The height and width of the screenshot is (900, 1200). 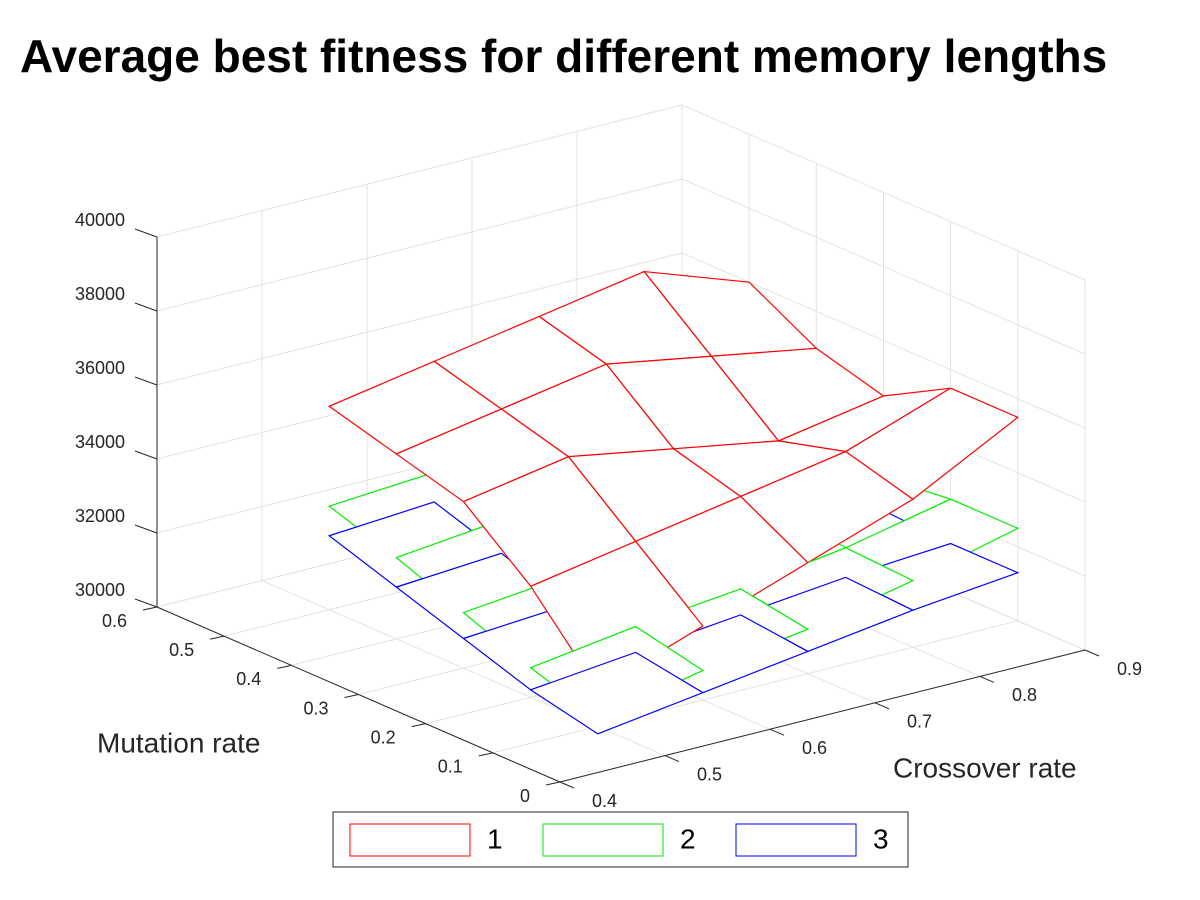 I want to click on x-tick-label: 0.5, so click(x=709, y=774).